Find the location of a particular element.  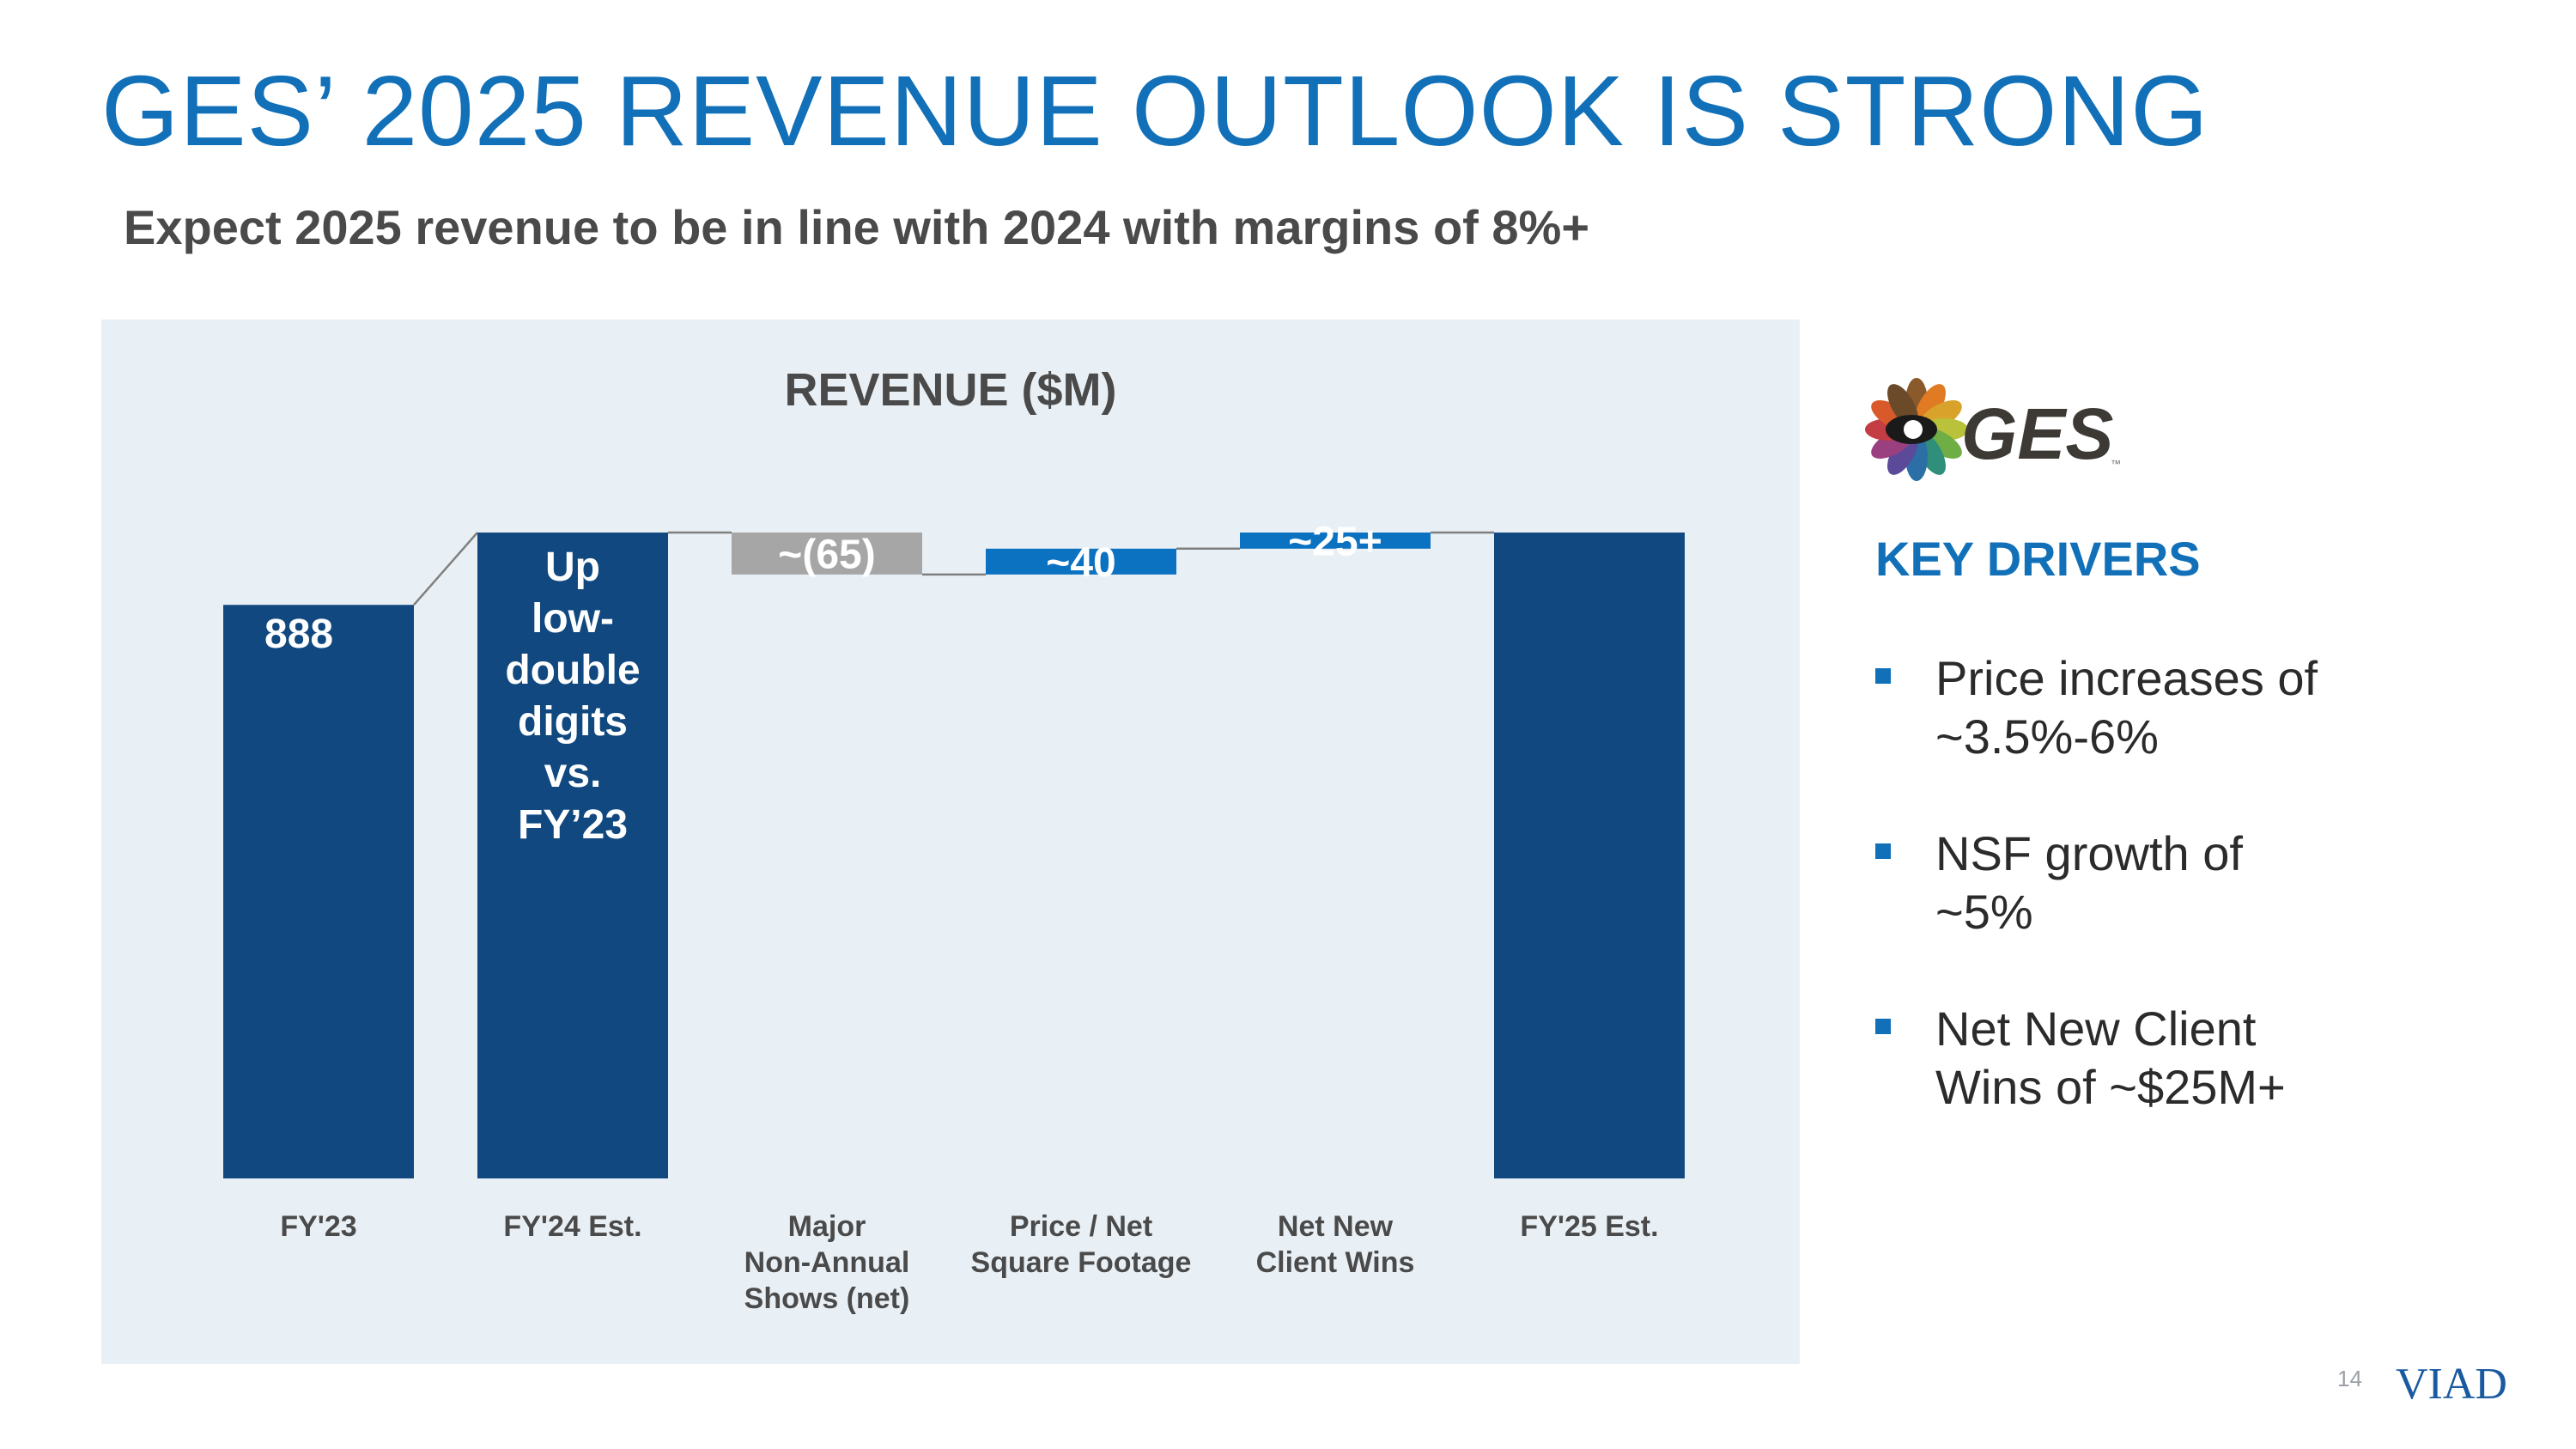

connector-line is located at coordinates (446, 569).